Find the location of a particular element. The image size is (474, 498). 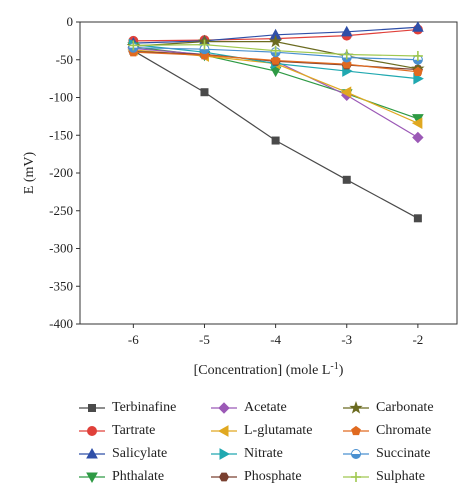

legend-label: Tartrate is located at coordinates (134, 430).